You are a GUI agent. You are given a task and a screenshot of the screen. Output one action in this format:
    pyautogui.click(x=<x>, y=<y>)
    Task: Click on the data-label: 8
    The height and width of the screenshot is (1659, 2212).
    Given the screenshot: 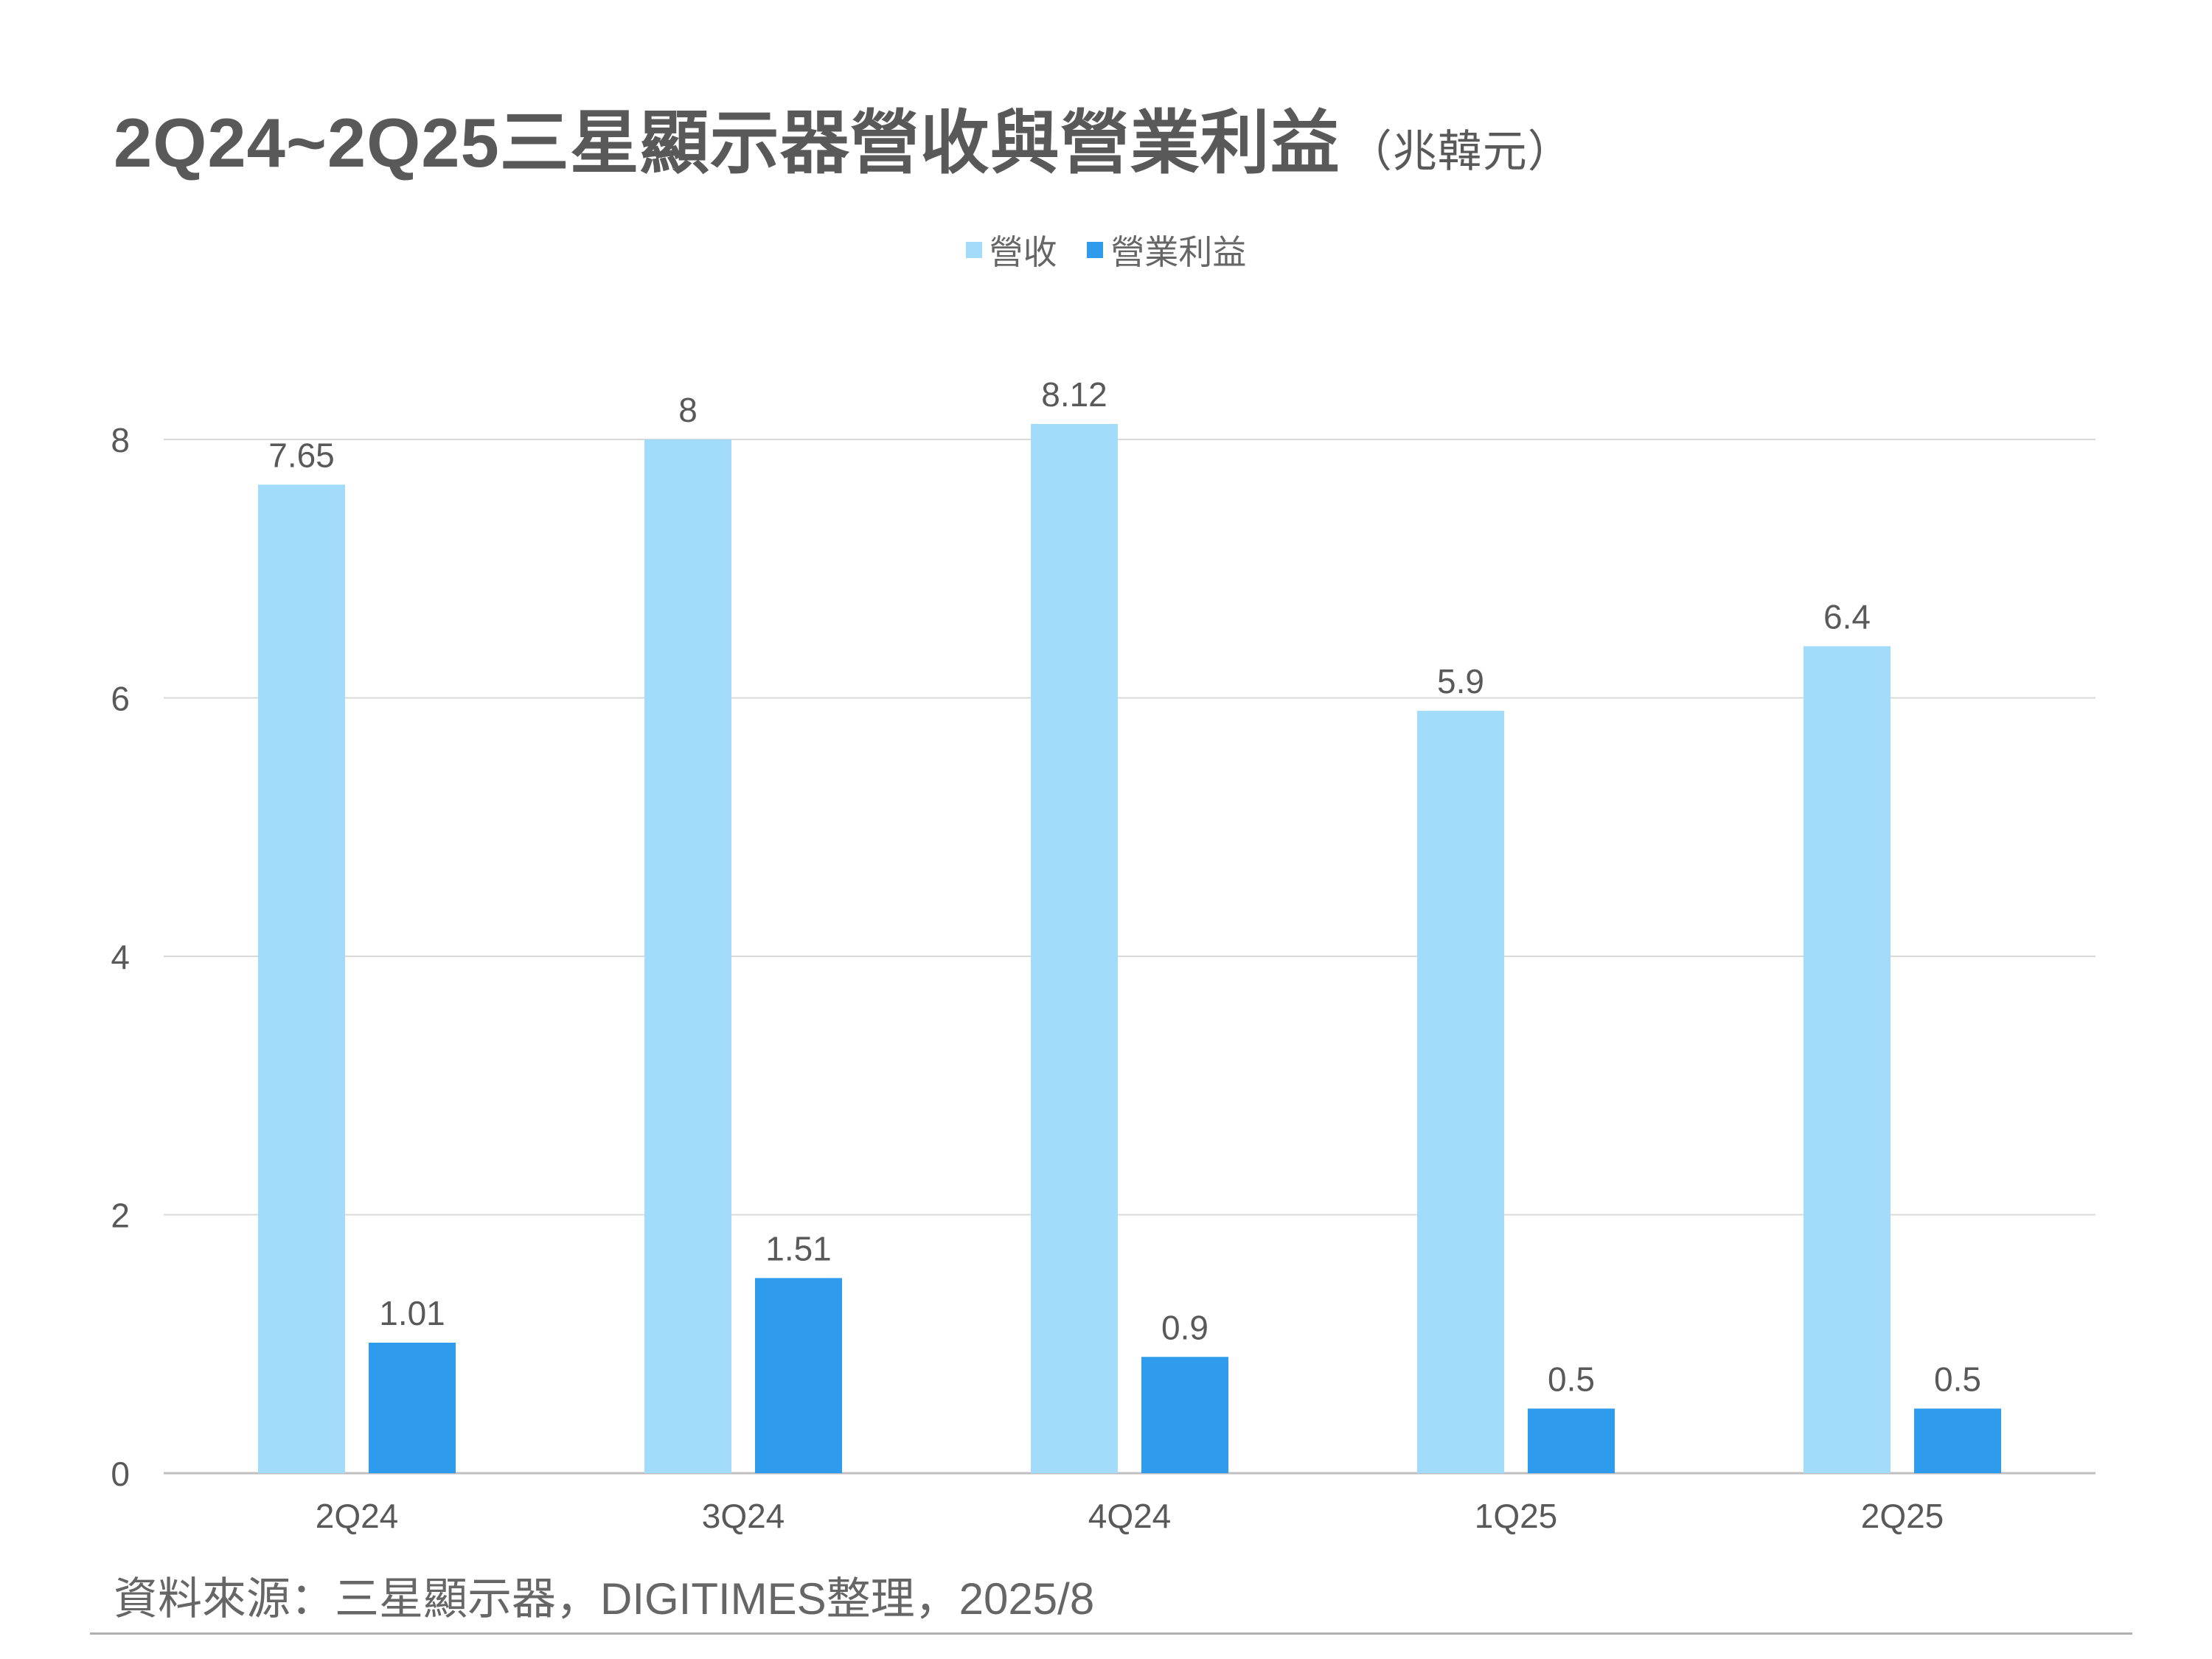 What is the action you would take?
    pyautogui.click(x=688, y=410)
    